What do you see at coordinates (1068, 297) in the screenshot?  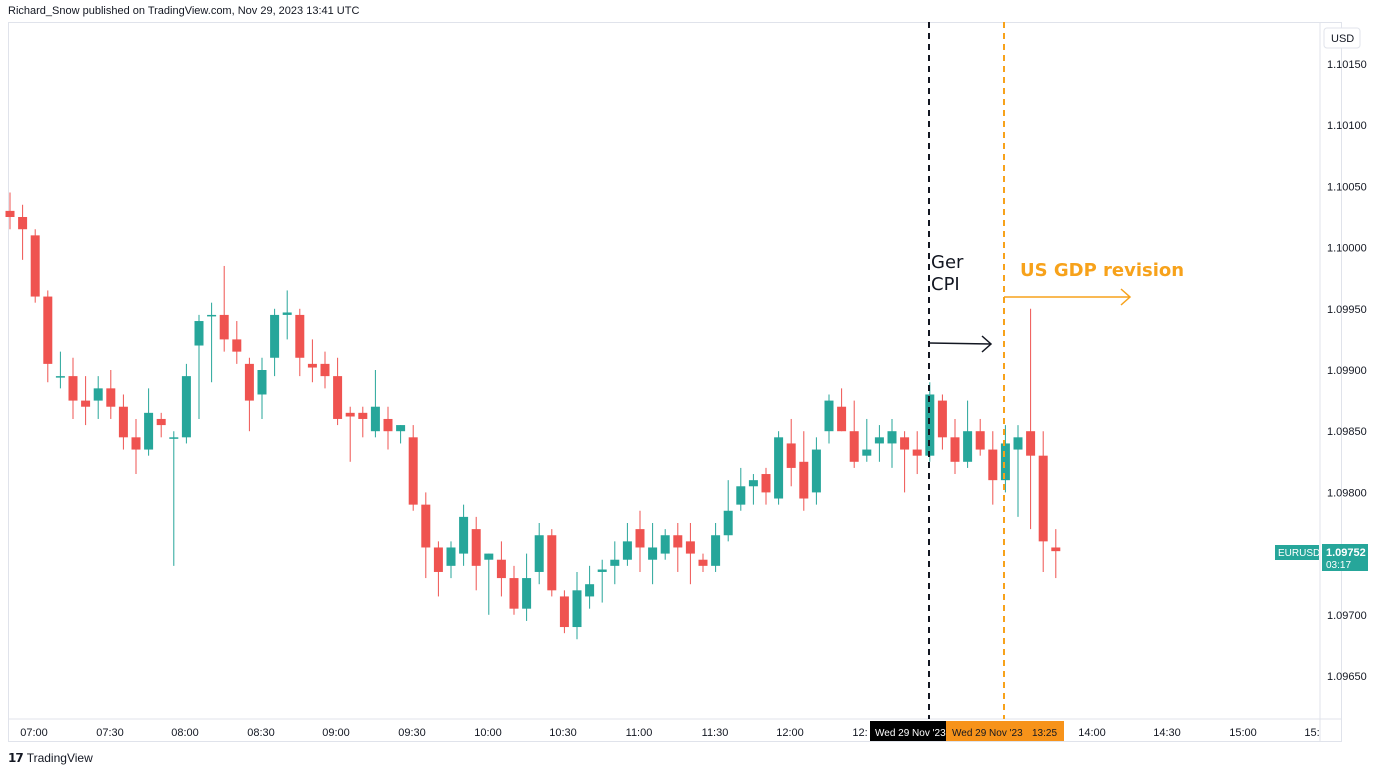 I see `us-gdp-arrow-icon` at bounding box center [1068, 297].